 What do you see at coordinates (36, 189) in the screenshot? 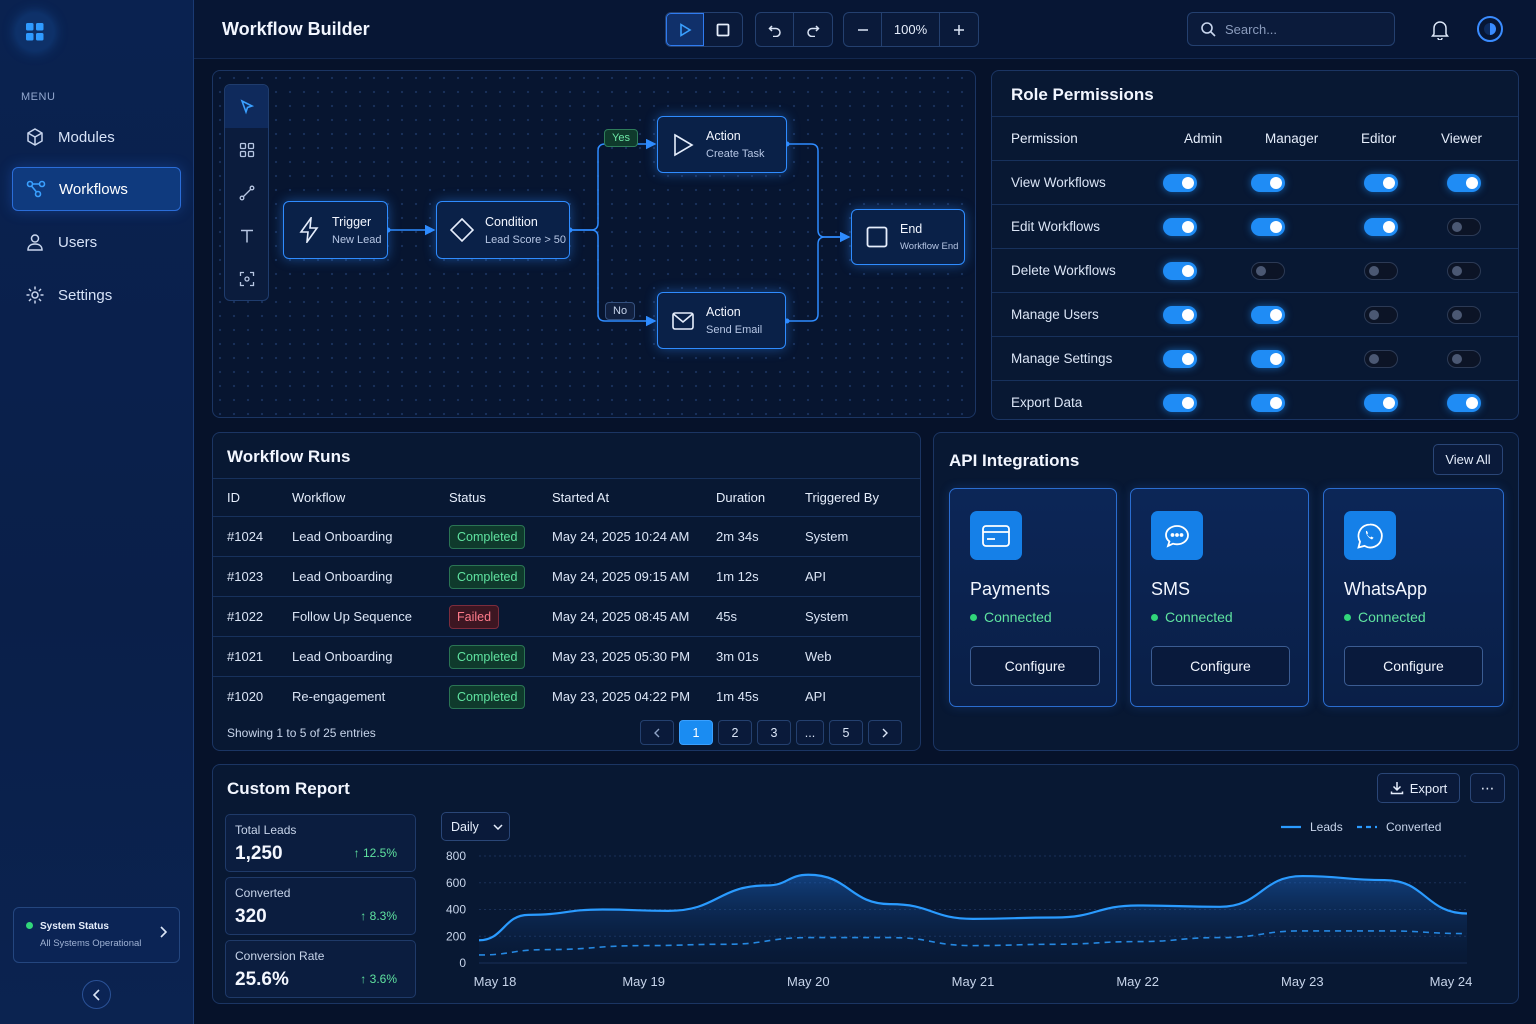
I see `workflow-icon` at bounding box center [36, 189].